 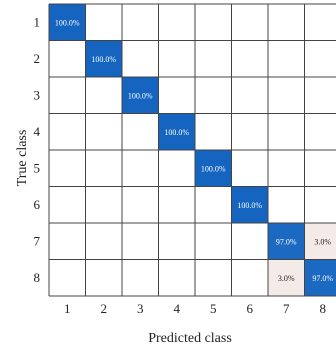 What do you see at coordinates (37, 277) in the screenshot?
I see `y-tick-label: 8` at bounding box center [37, 277].